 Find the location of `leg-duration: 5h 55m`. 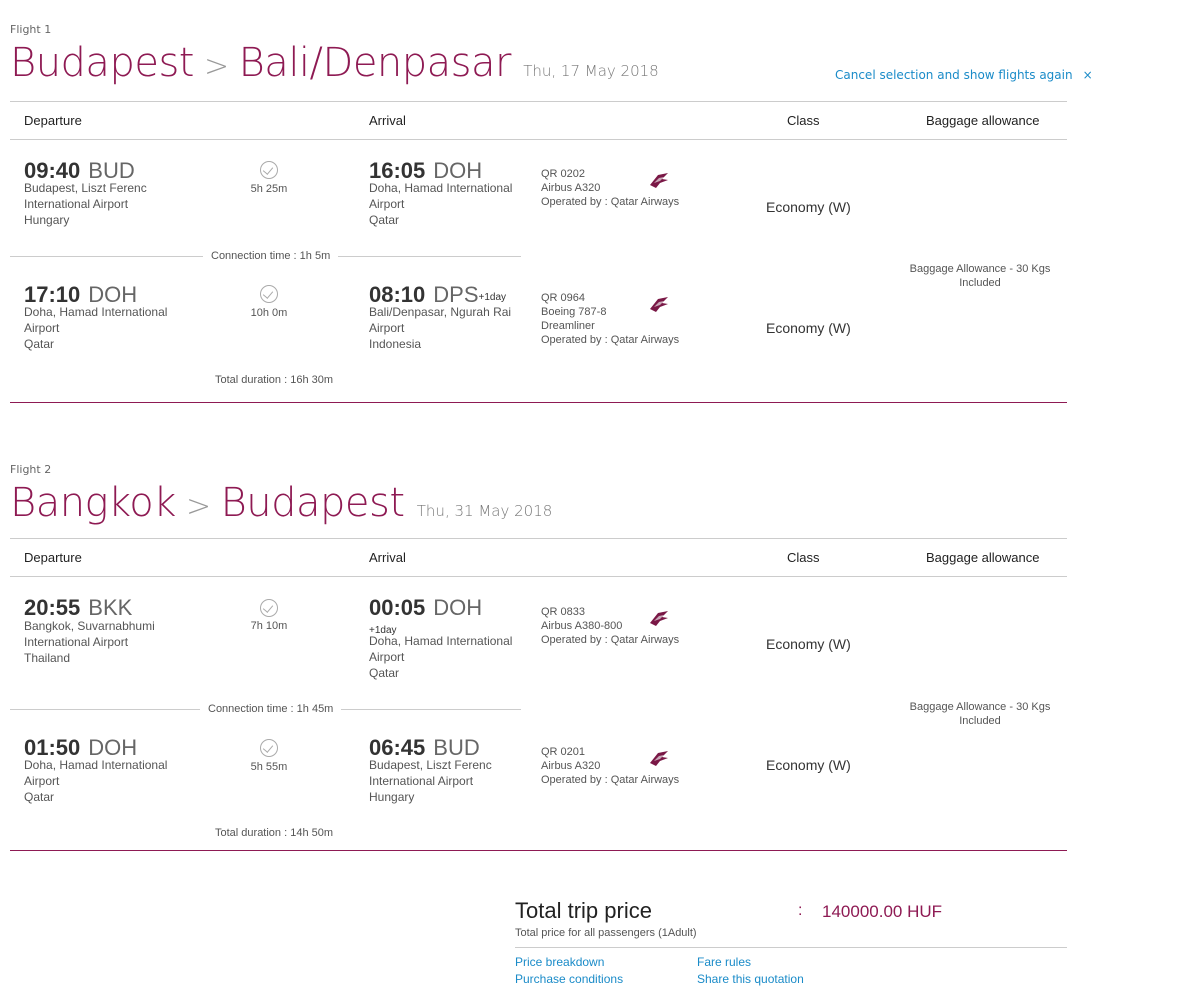

leg-duration: 5h 55m is located at coordinates (269, 767).